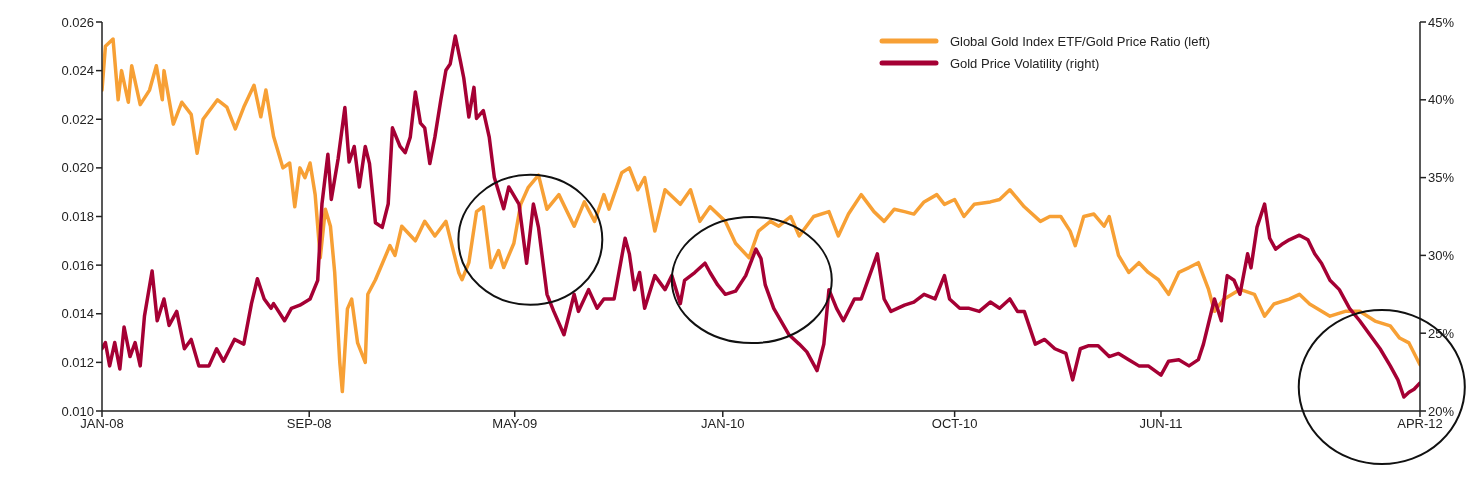  Describe the element at coordinates (77, 411) in the screenshot. I see `y-tick-label: 0.010` at that location.